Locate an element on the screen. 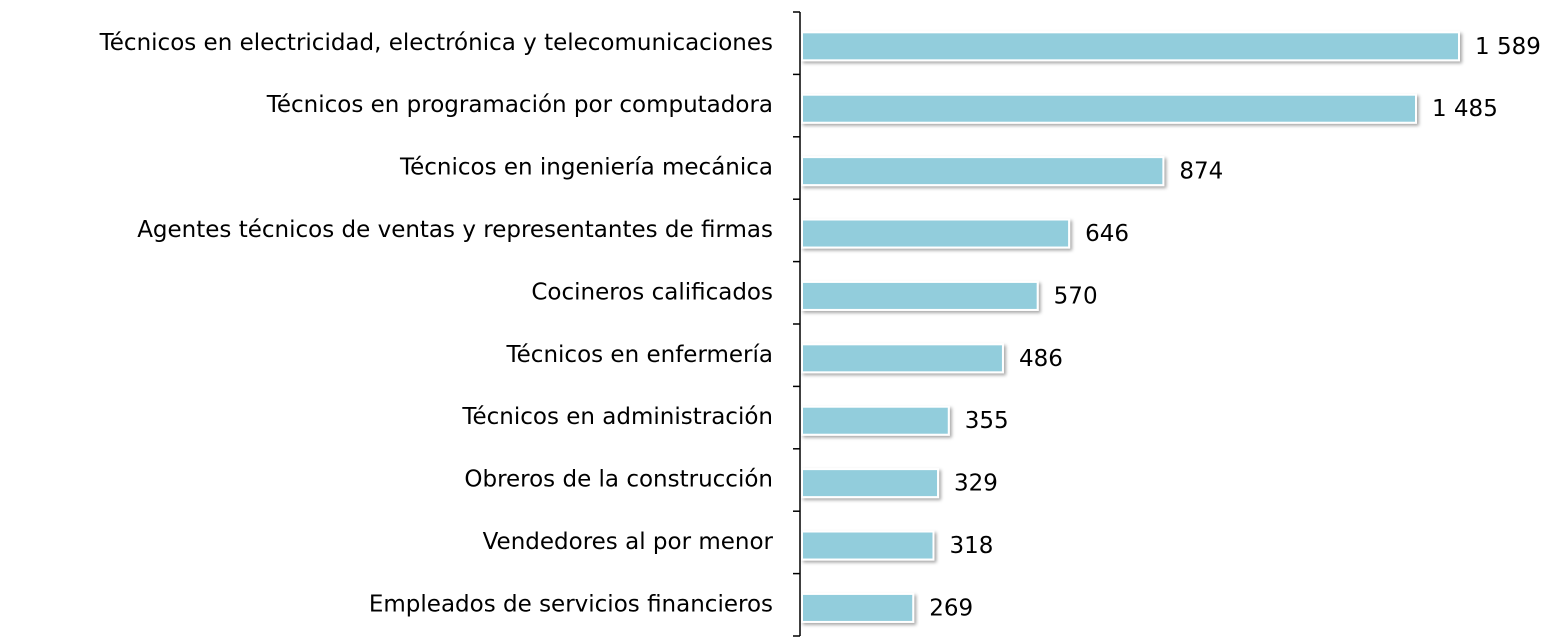 This screenshot has height=640, width=1555. y-tick-label: Técnicos en programación por computadora is located at coordinates (519, 105).